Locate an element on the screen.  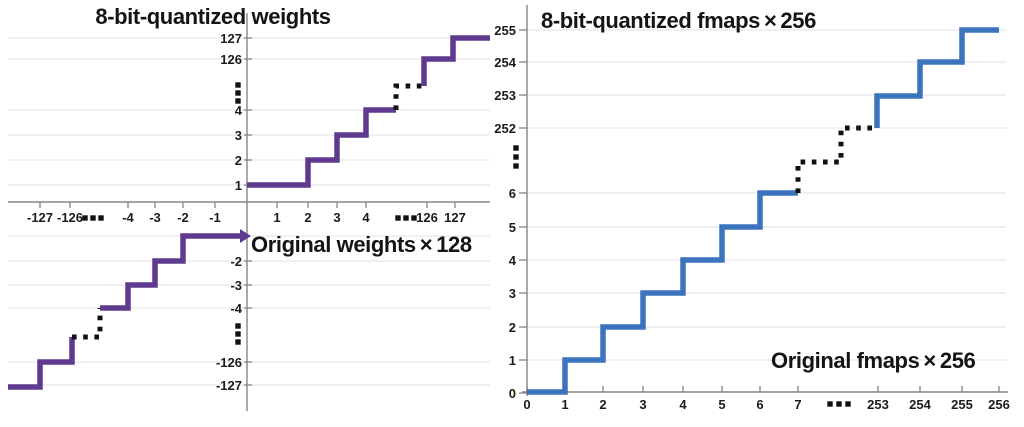
weights-y-tick-label: -2 is located at coordinates (236, 261).